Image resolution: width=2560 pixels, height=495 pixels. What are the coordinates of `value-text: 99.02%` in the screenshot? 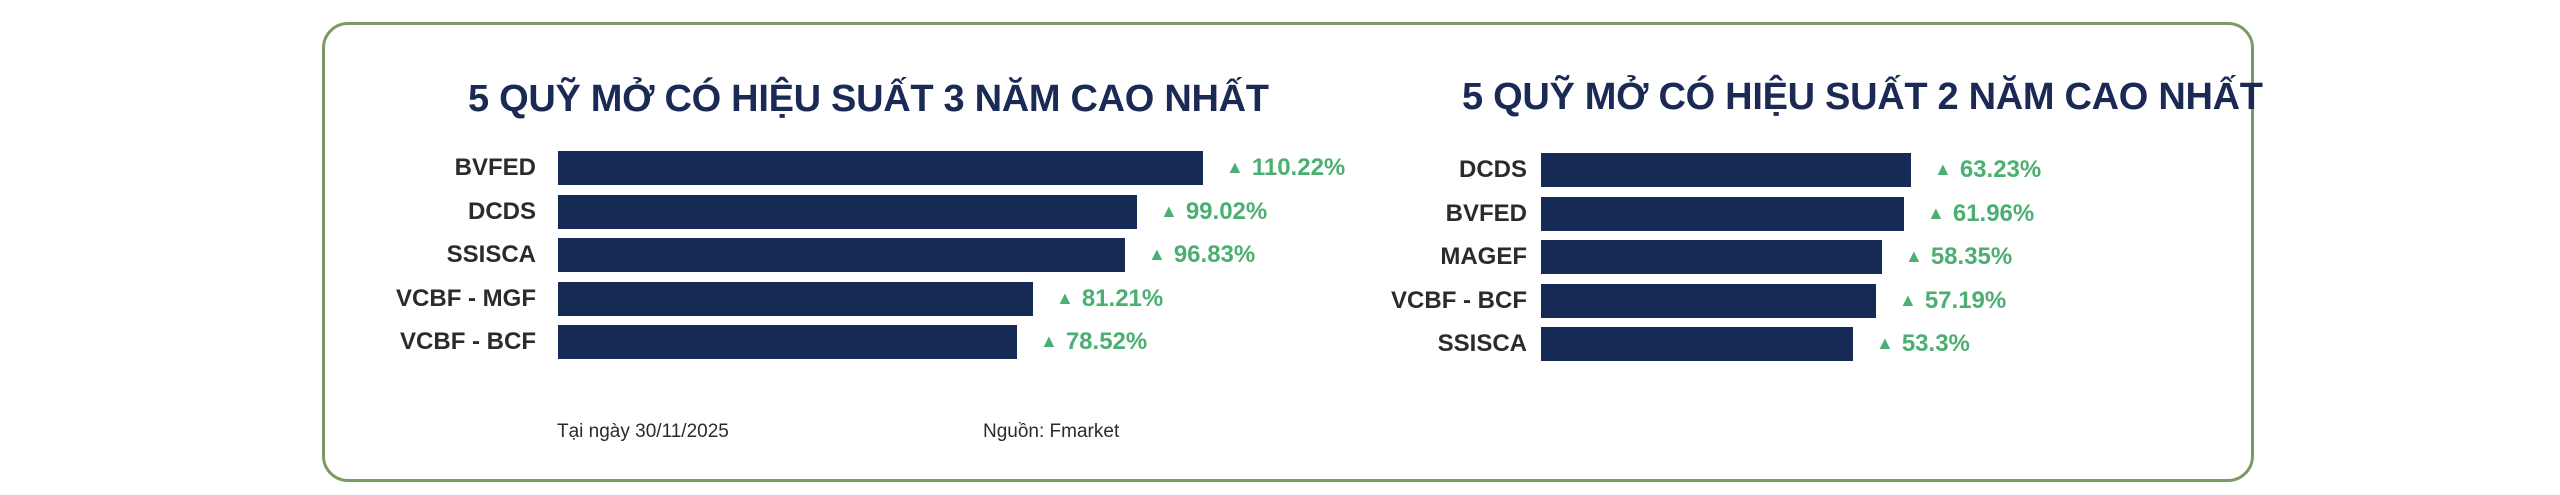 It's located at (1226, 211).